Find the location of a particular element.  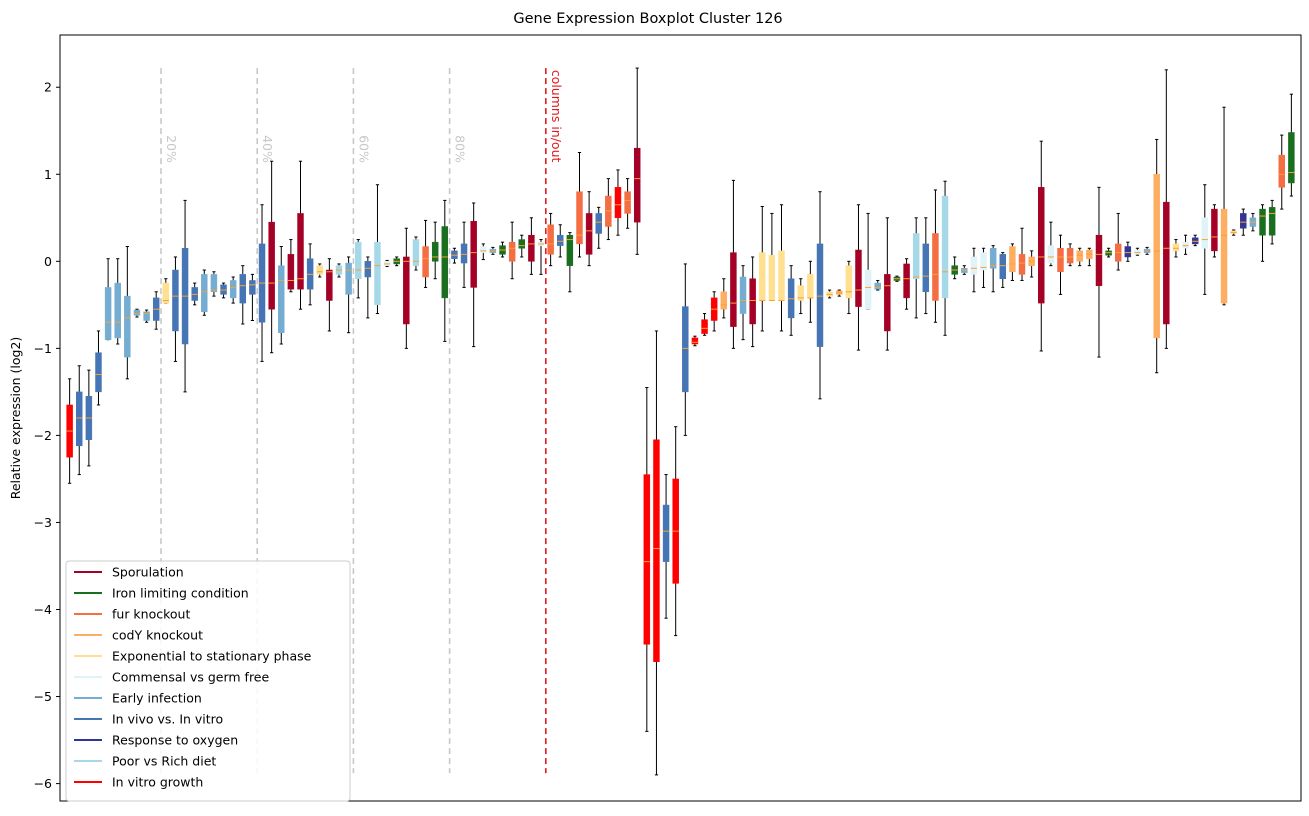

percentile-label: 80% is located at coordinates (460, 149).